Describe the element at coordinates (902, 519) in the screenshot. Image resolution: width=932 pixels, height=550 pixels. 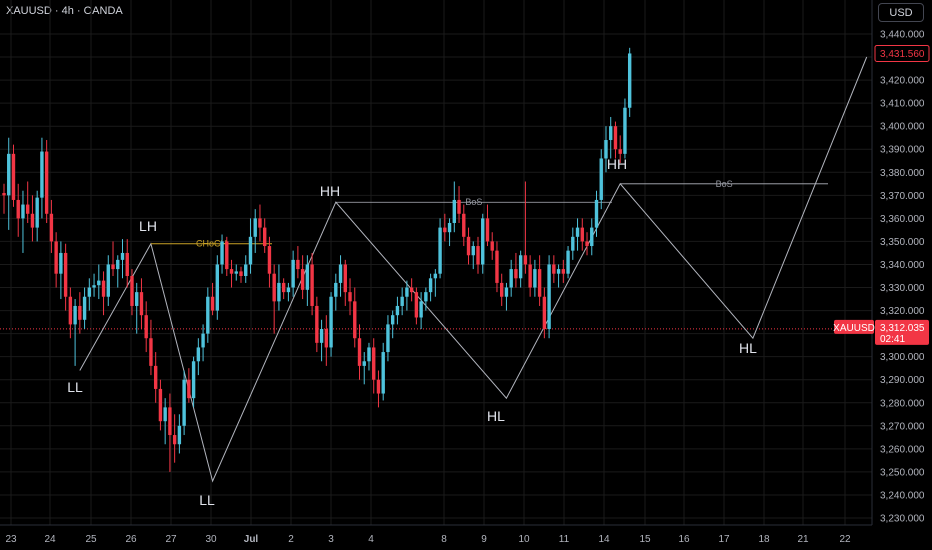
I see `y-tick-label: 3,230.000` at that location.